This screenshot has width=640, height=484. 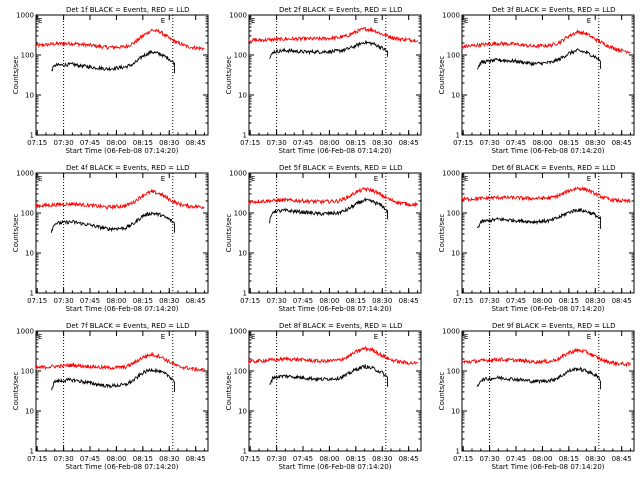 What do you see at coordinates (553, 10) in the screenshot?
I see `panel-title: Det 3f BLACK = Events, RED = LLD` at bounding box center [553, 10].